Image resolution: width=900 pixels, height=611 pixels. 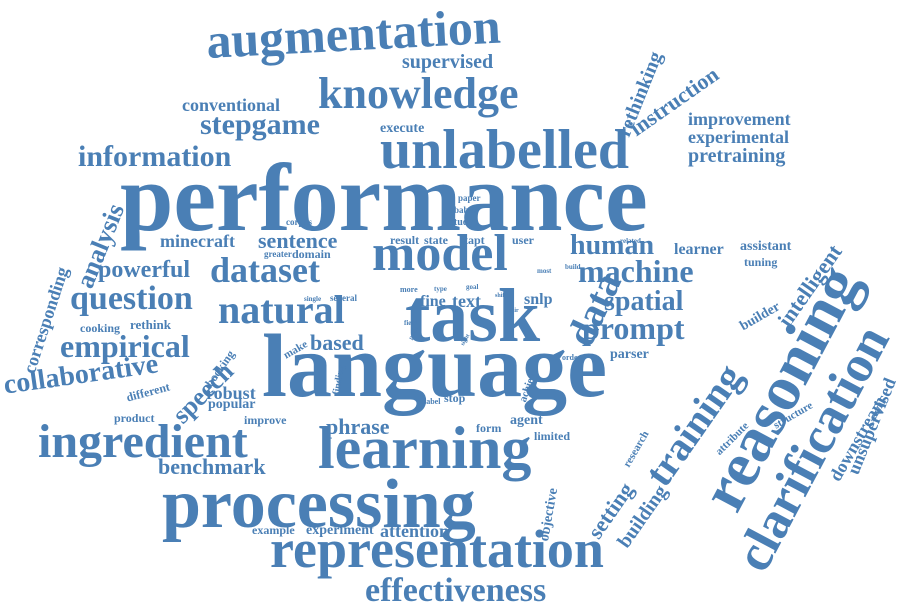 I want to click on word-based: based, so click(x=337, y=342).